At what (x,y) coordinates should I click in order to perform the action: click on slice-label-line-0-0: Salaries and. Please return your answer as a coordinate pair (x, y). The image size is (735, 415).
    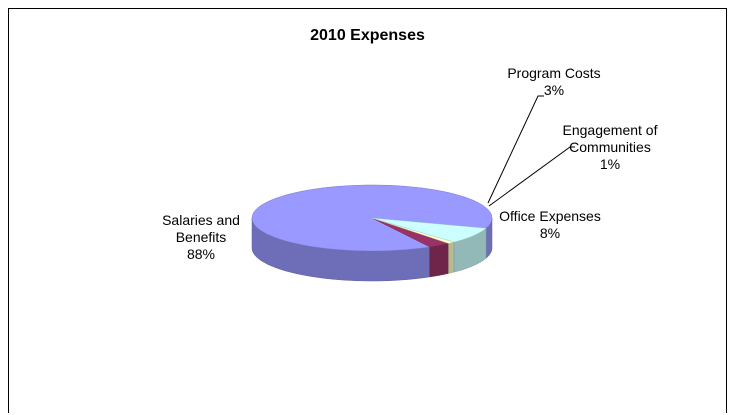
    Looking at the image, I should click on (201, 220).